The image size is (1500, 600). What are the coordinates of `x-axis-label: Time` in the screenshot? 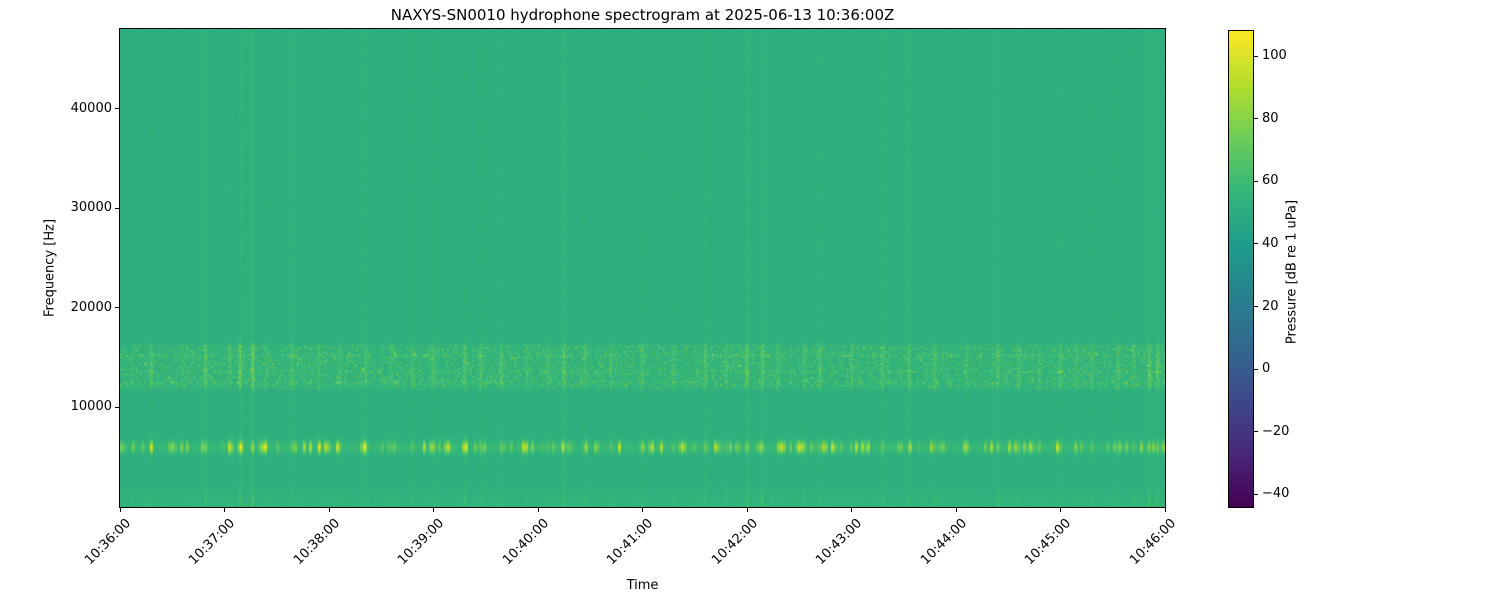 It's located at (642, 585).